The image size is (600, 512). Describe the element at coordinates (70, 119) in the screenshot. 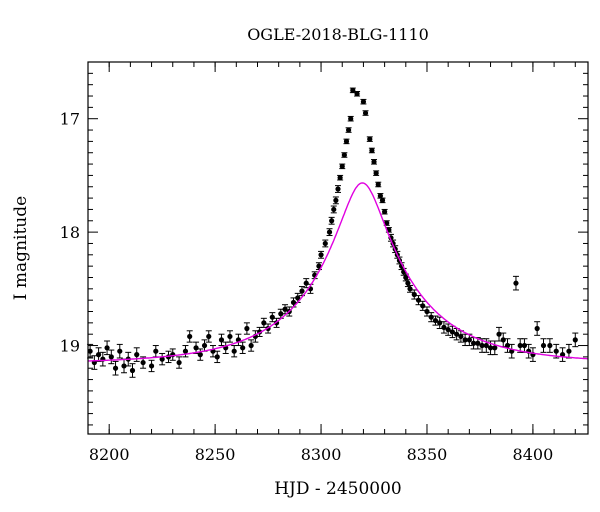

I see `y-tick-label: 17` at that location.